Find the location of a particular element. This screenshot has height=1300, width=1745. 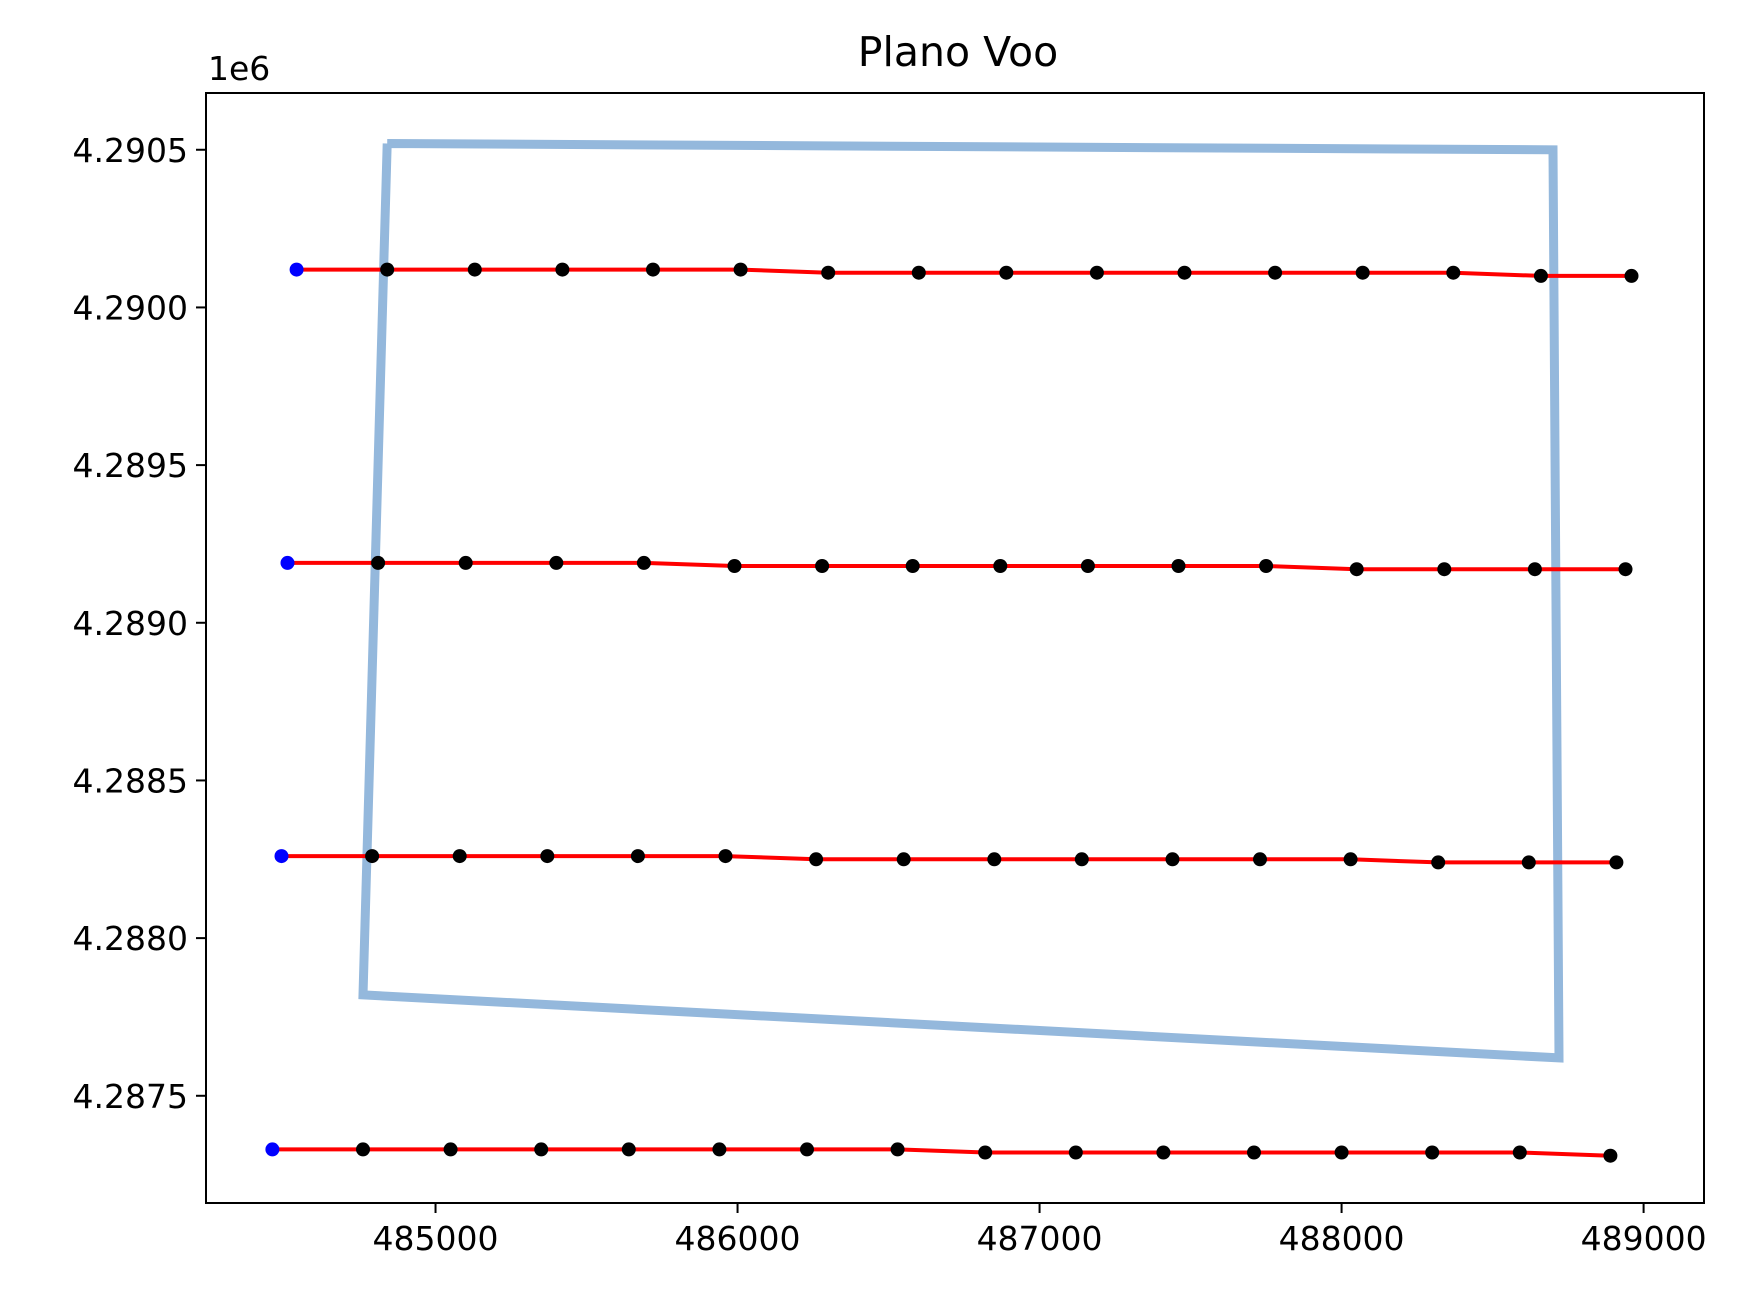

y-tick-label: 4.2905 is located at coordinates (130, 150).